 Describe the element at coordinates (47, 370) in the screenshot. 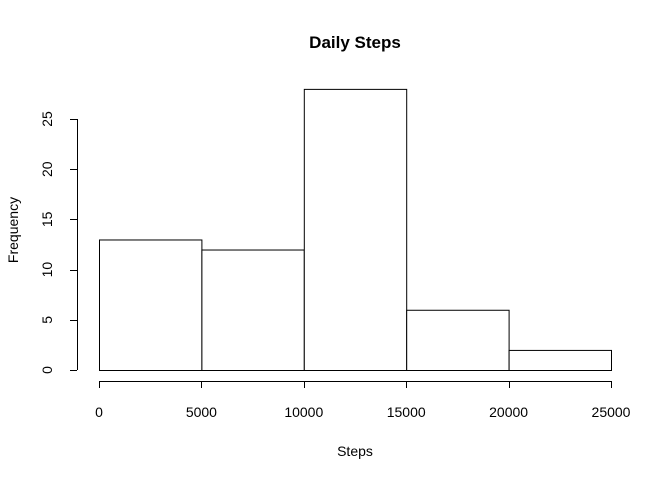

I see `y-tick-label: 0` at that location.